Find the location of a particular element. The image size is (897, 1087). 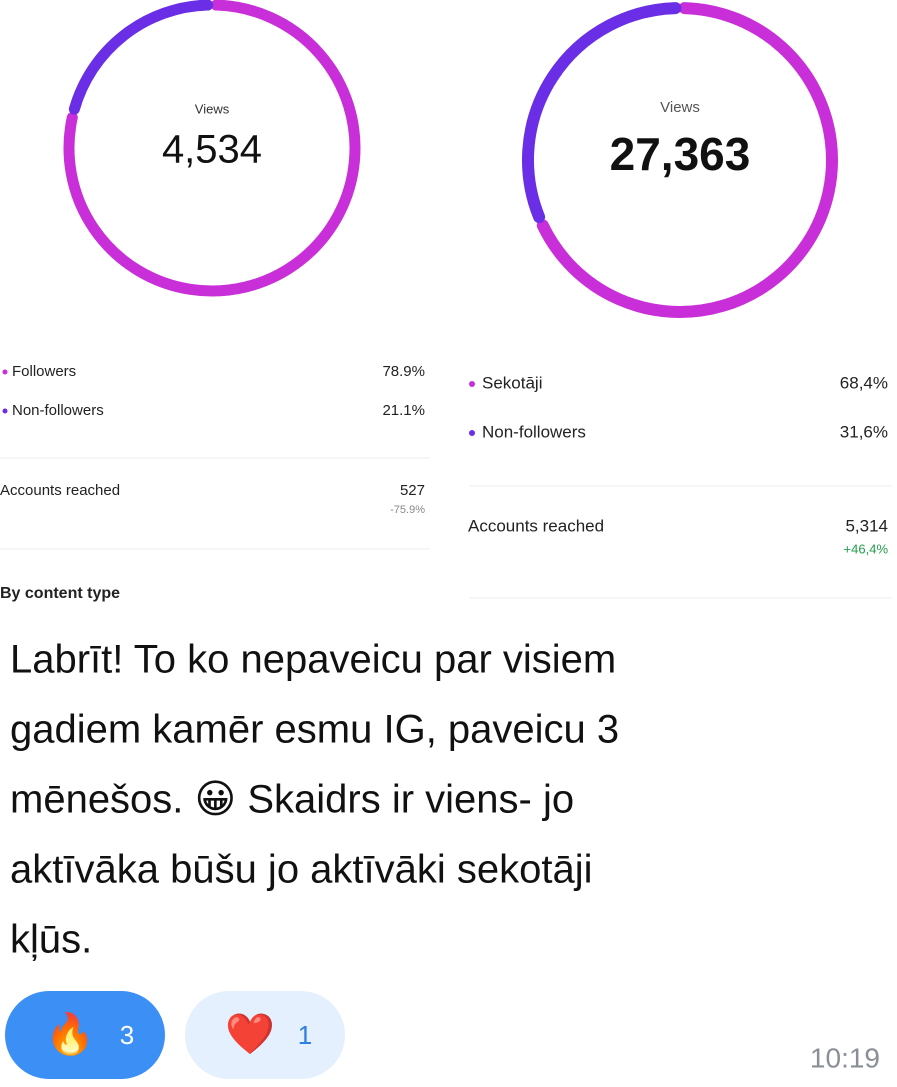

message-line: Labrīt! To ko nepaveicu par visiem is located at coordinates (313, 660).